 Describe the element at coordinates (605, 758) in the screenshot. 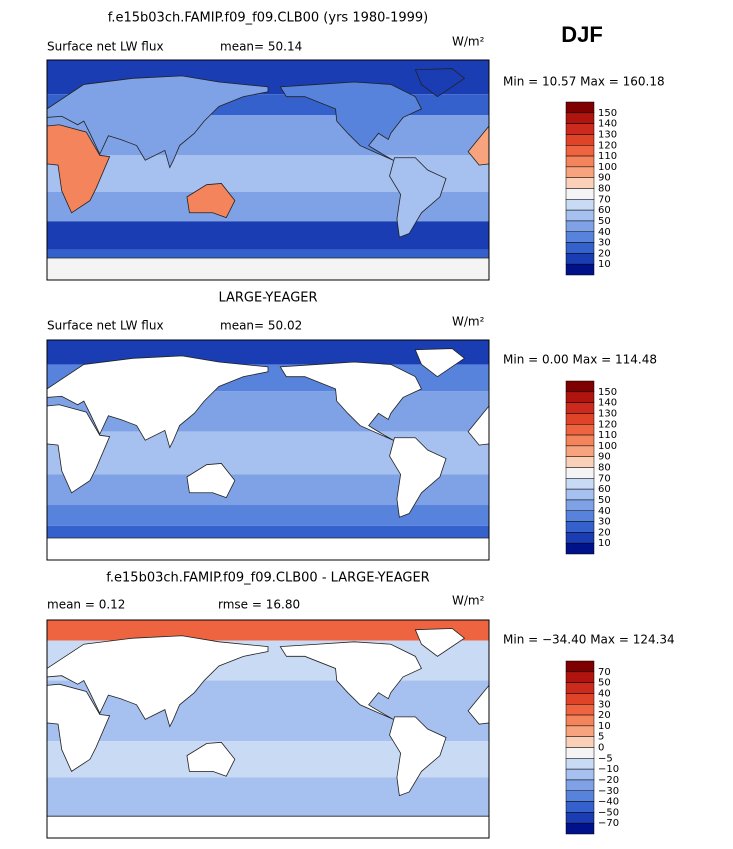

I see `colorbar-label: −5` at that location.